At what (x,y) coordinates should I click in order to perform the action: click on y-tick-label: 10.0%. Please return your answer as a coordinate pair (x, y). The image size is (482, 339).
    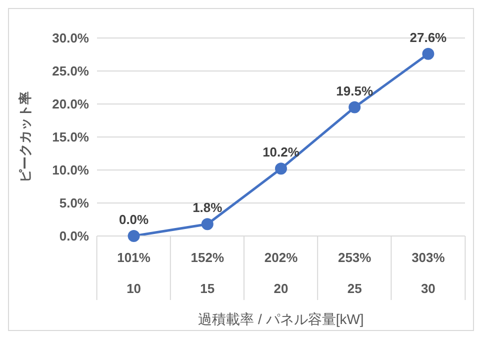
    Looking at the image, I should click on (71, 170).